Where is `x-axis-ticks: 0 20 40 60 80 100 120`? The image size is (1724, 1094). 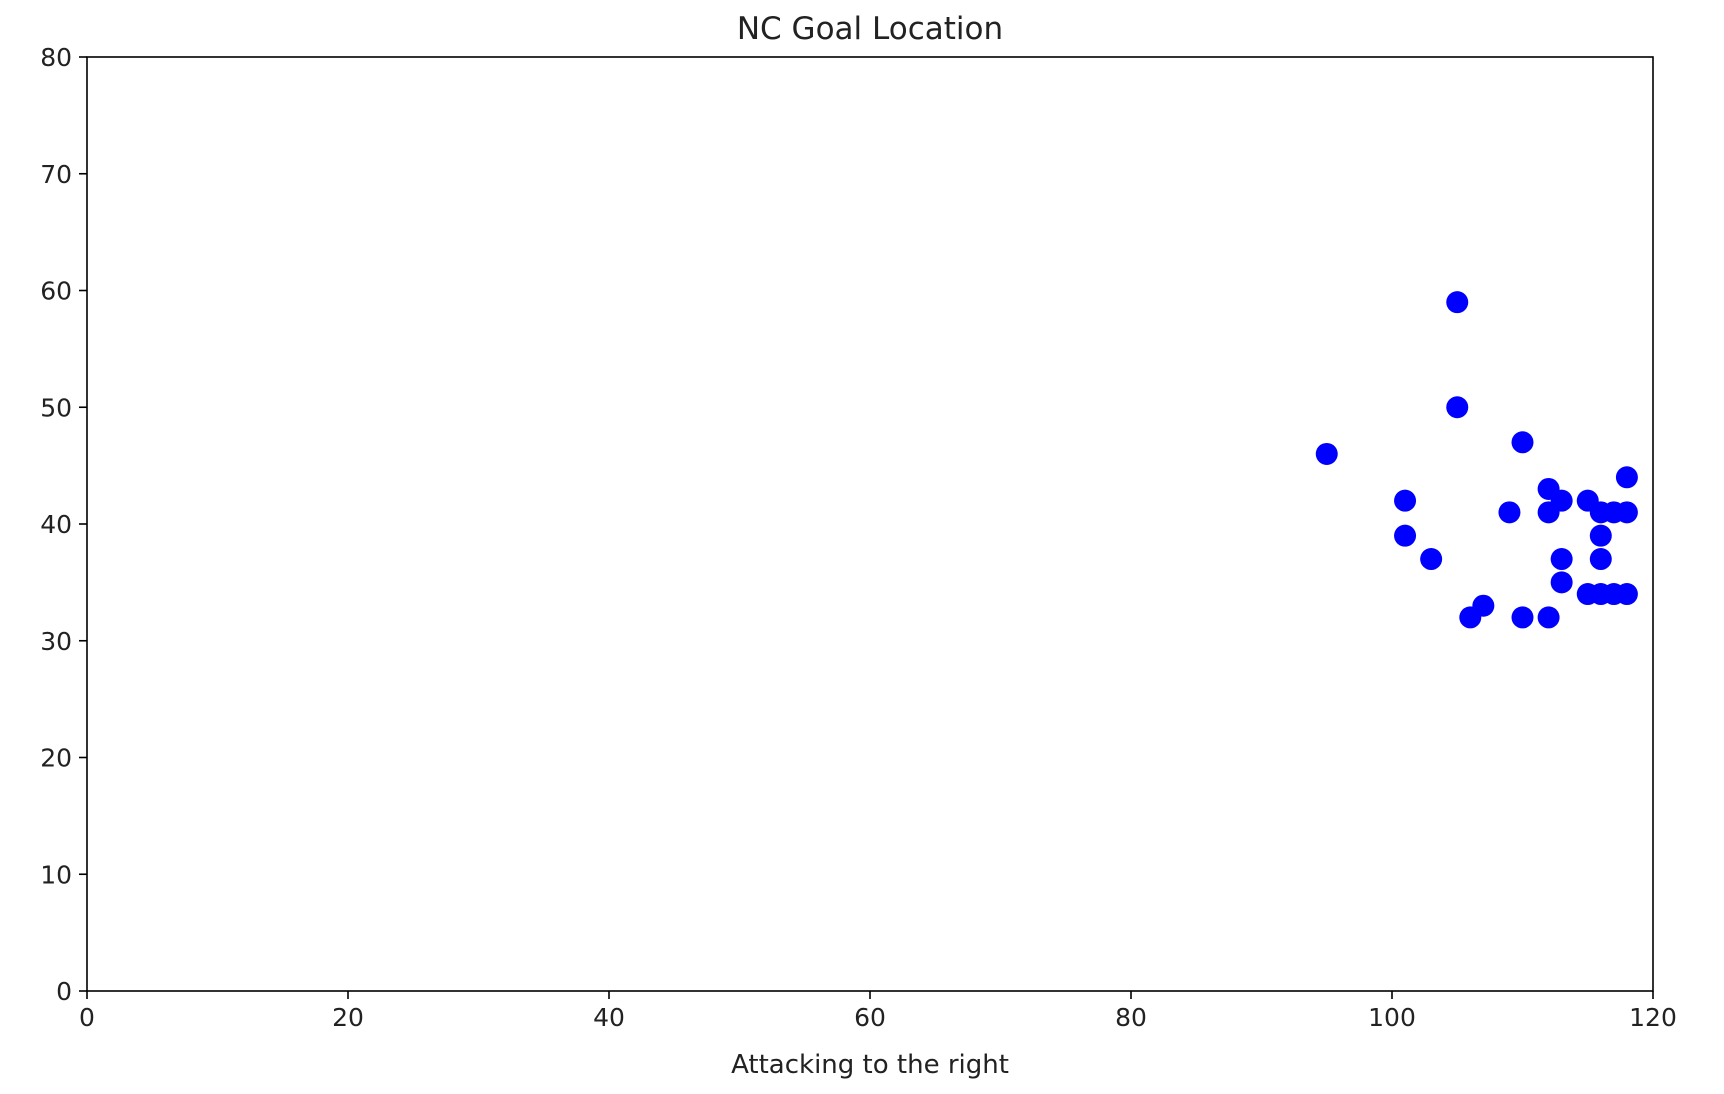 x-axis-ticks: 0 20 40 60 80 100 120 is located at coordinates (878, 1011).